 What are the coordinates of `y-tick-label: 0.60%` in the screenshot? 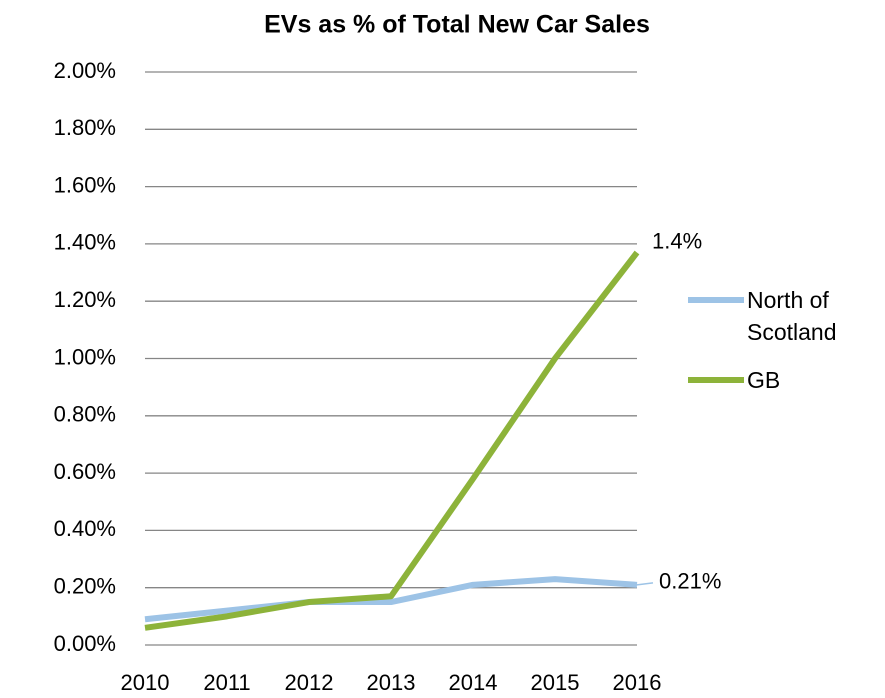 It's located at (85, 471).